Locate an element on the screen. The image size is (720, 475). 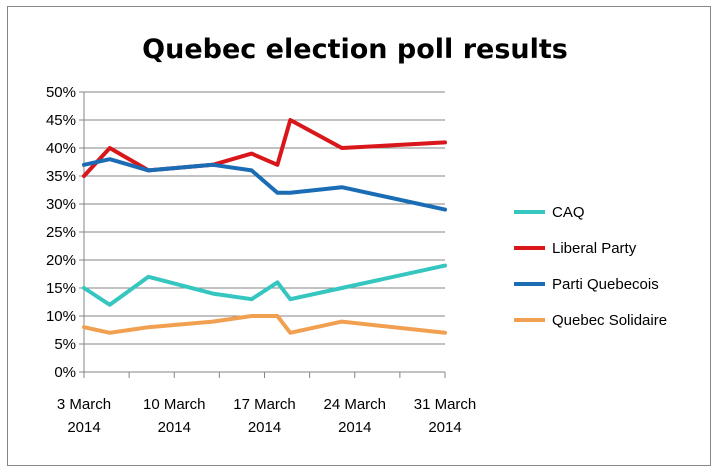
y-tick-label: 50% is located at coordinates (61, 92).